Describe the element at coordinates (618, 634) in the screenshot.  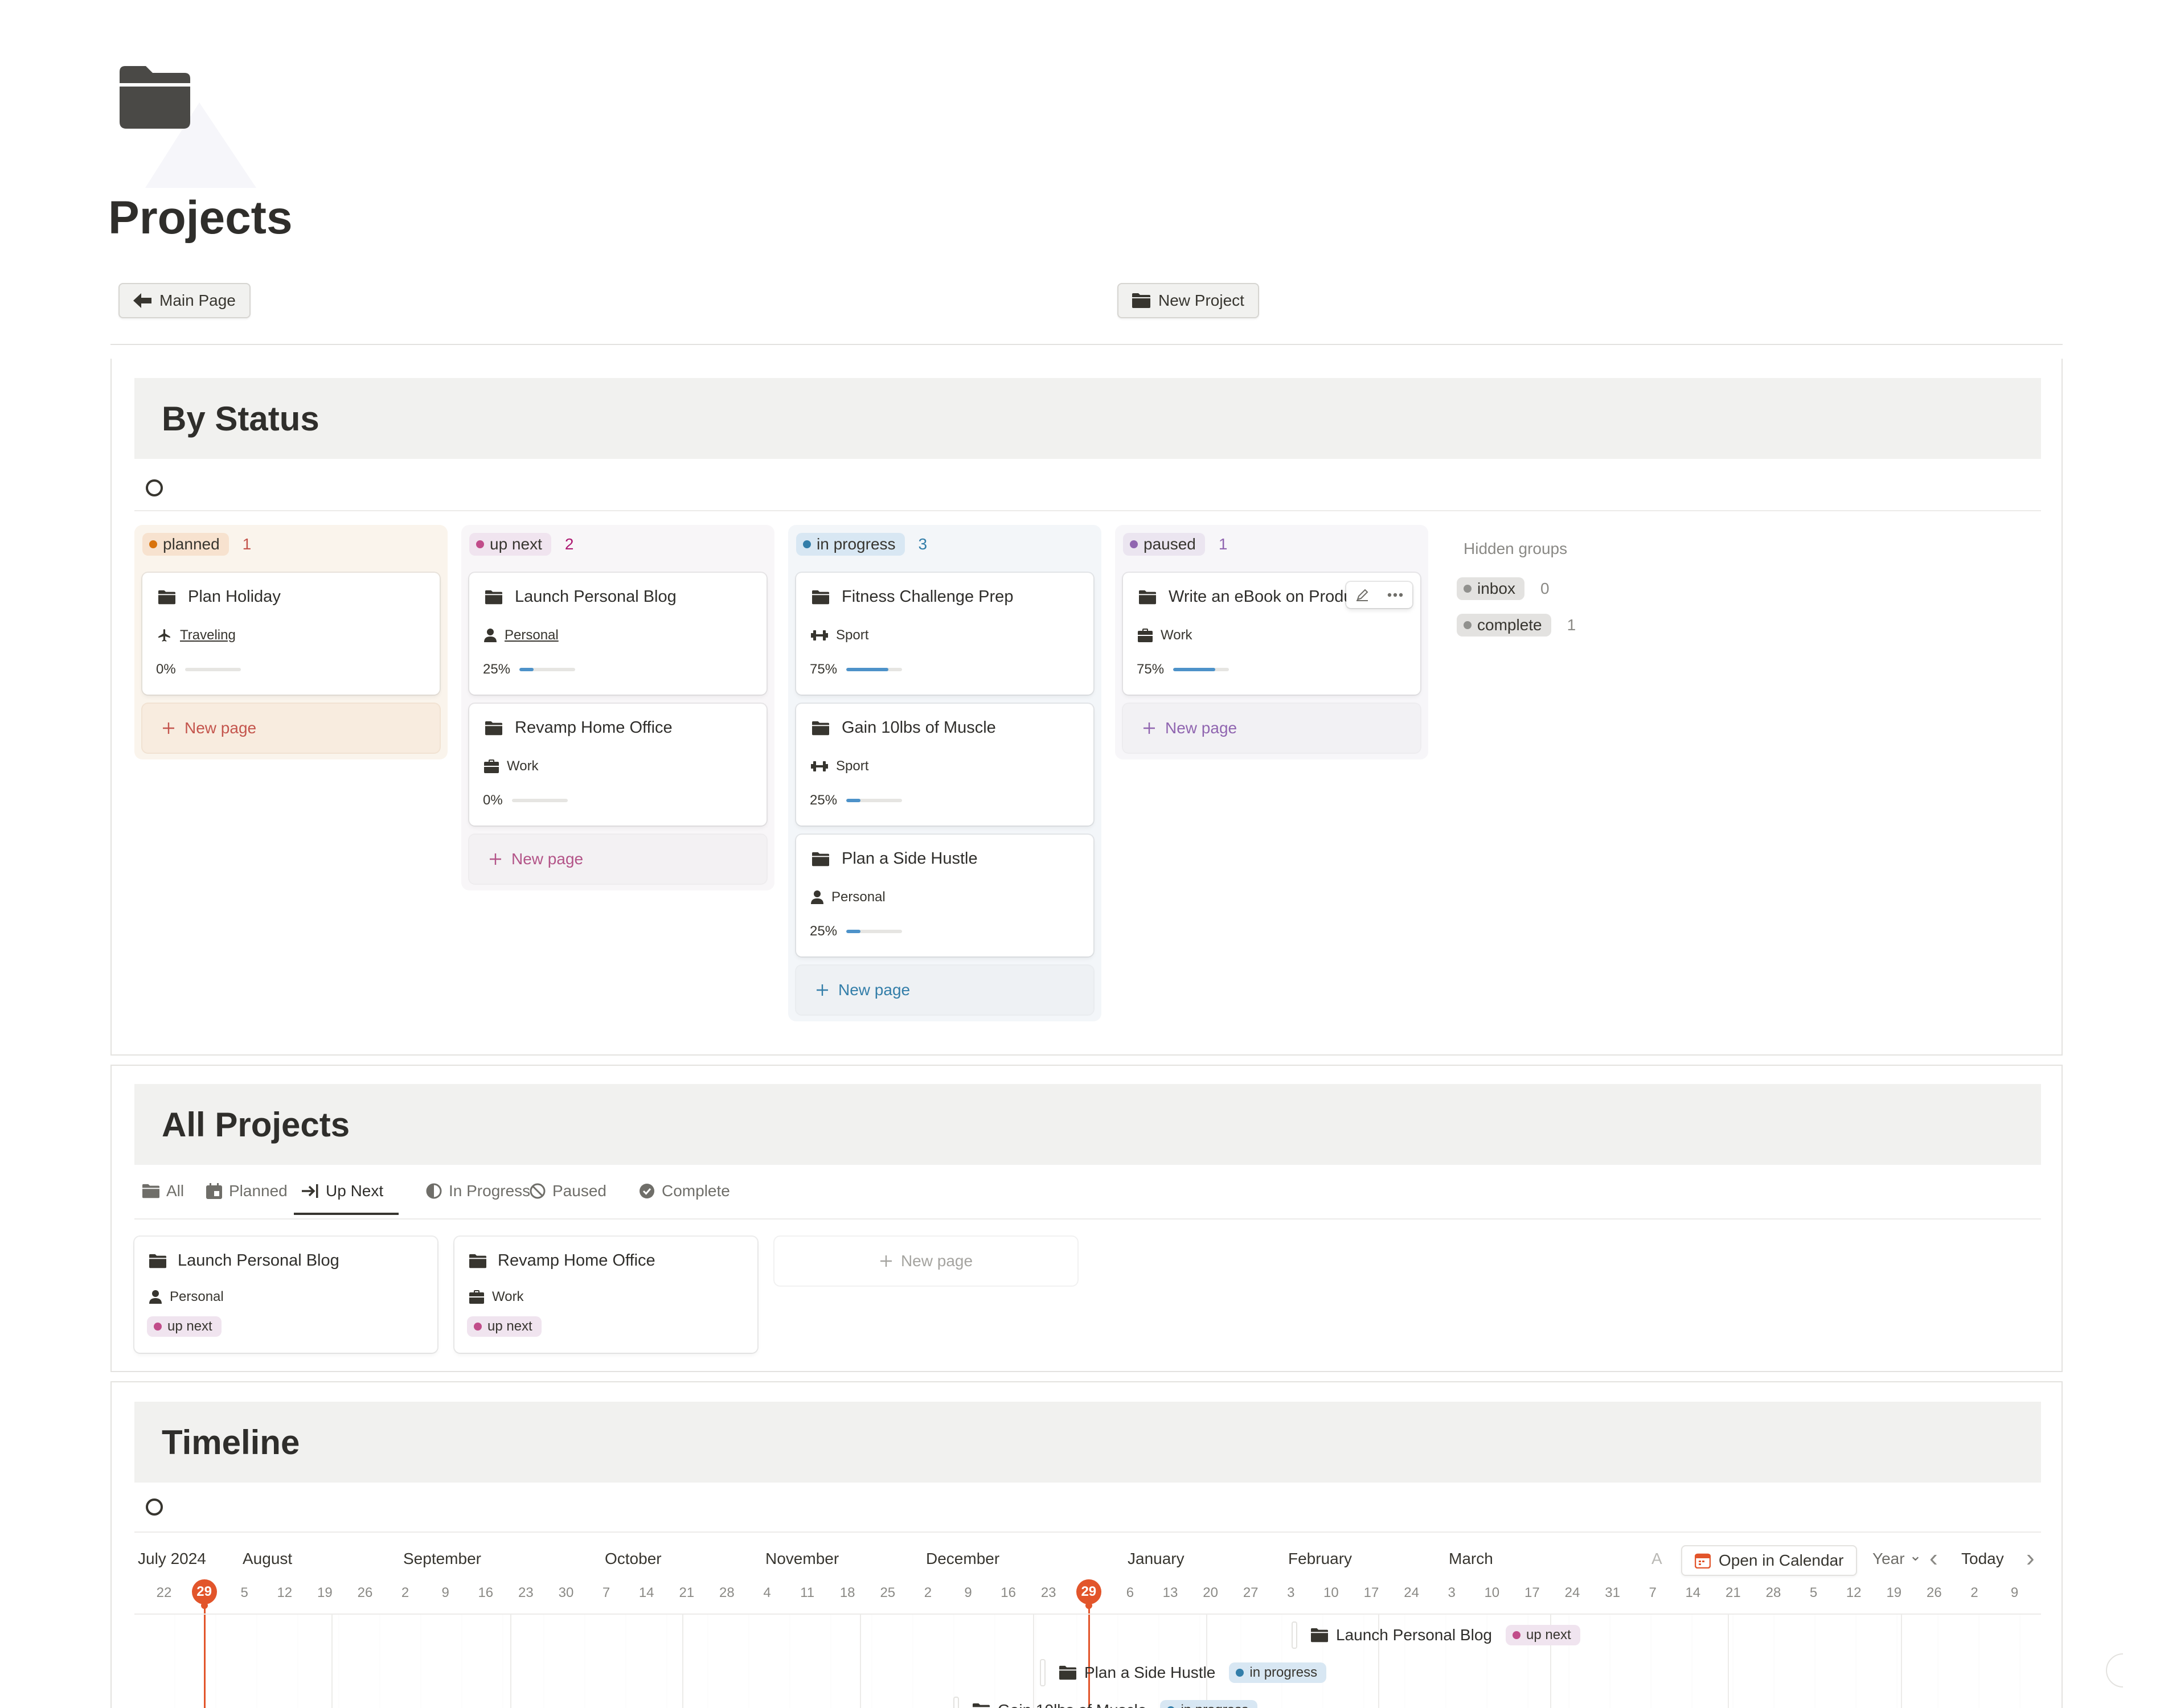
I see `project-card: Launch Personal Blog Personal 25%` at that location.